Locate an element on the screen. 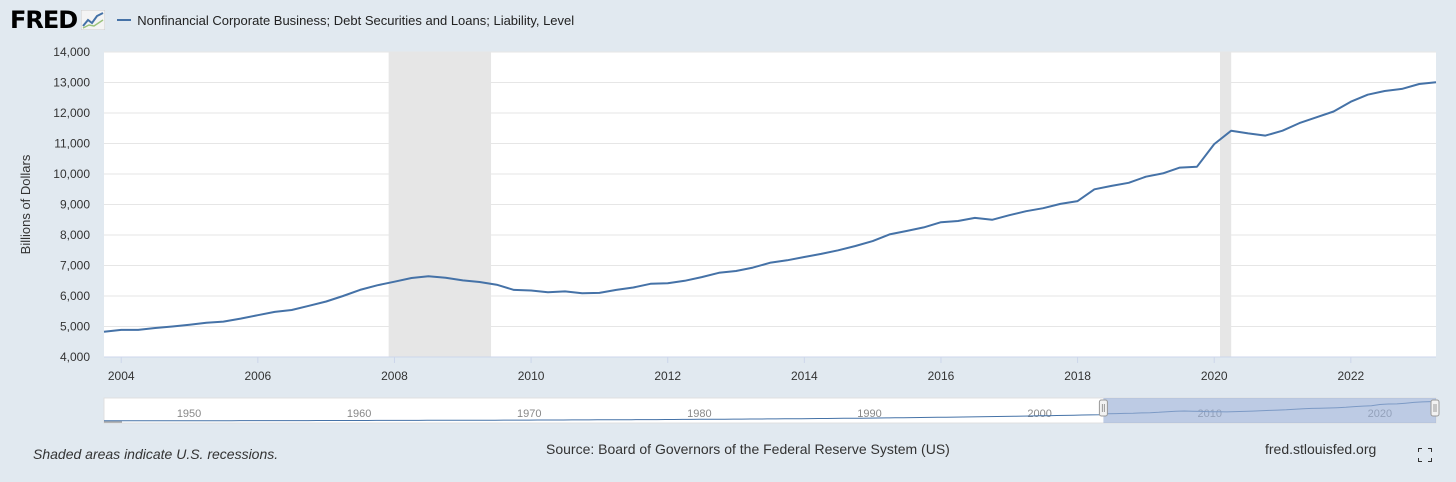  x-tick-label: 2010 is located at coordinates (531, 376).